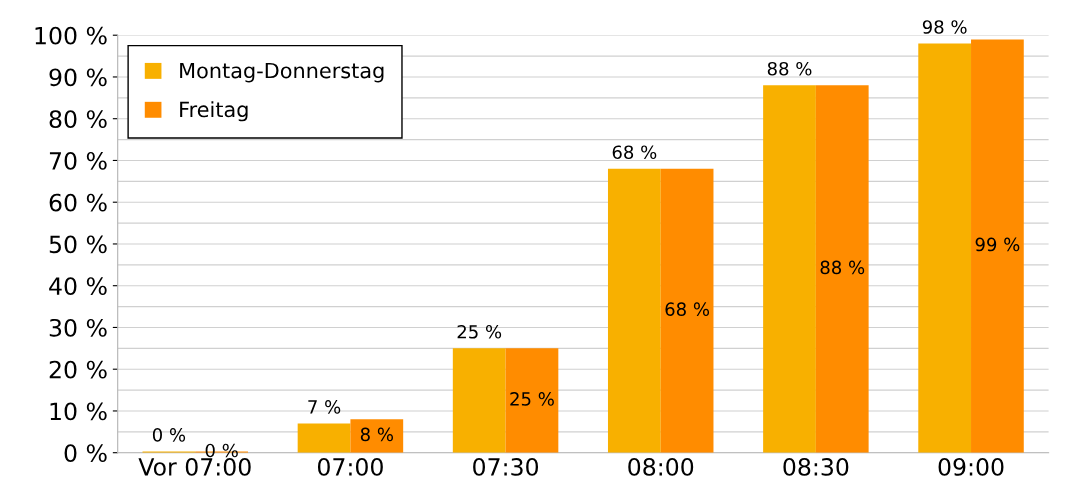  Describe the element at coordinates (324, 407) in the screenshot. I see `data-label: 7 %` at that location.